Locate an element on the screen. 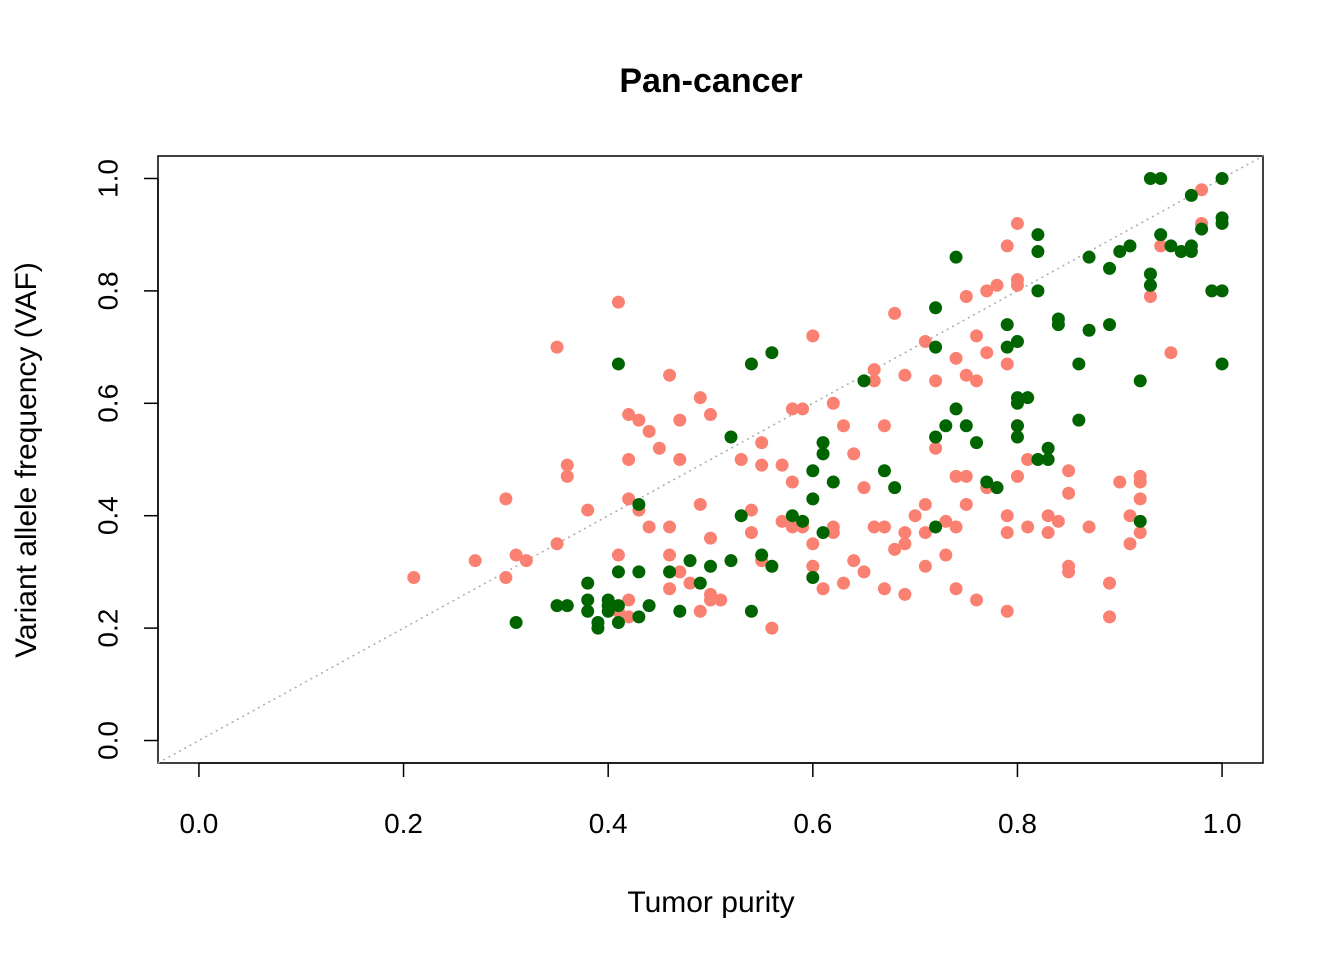  x-axis-label: Tumor purity is located at coordinates (710, 902).